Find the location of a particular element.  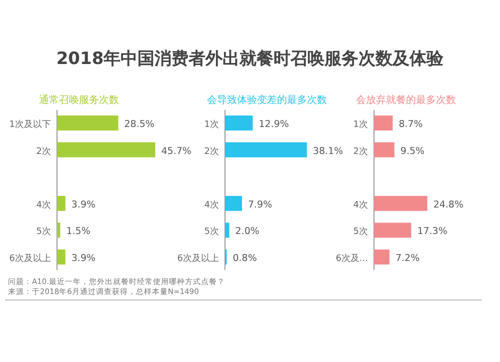

data-label: 2.0% is located at coordinates (247, 232).